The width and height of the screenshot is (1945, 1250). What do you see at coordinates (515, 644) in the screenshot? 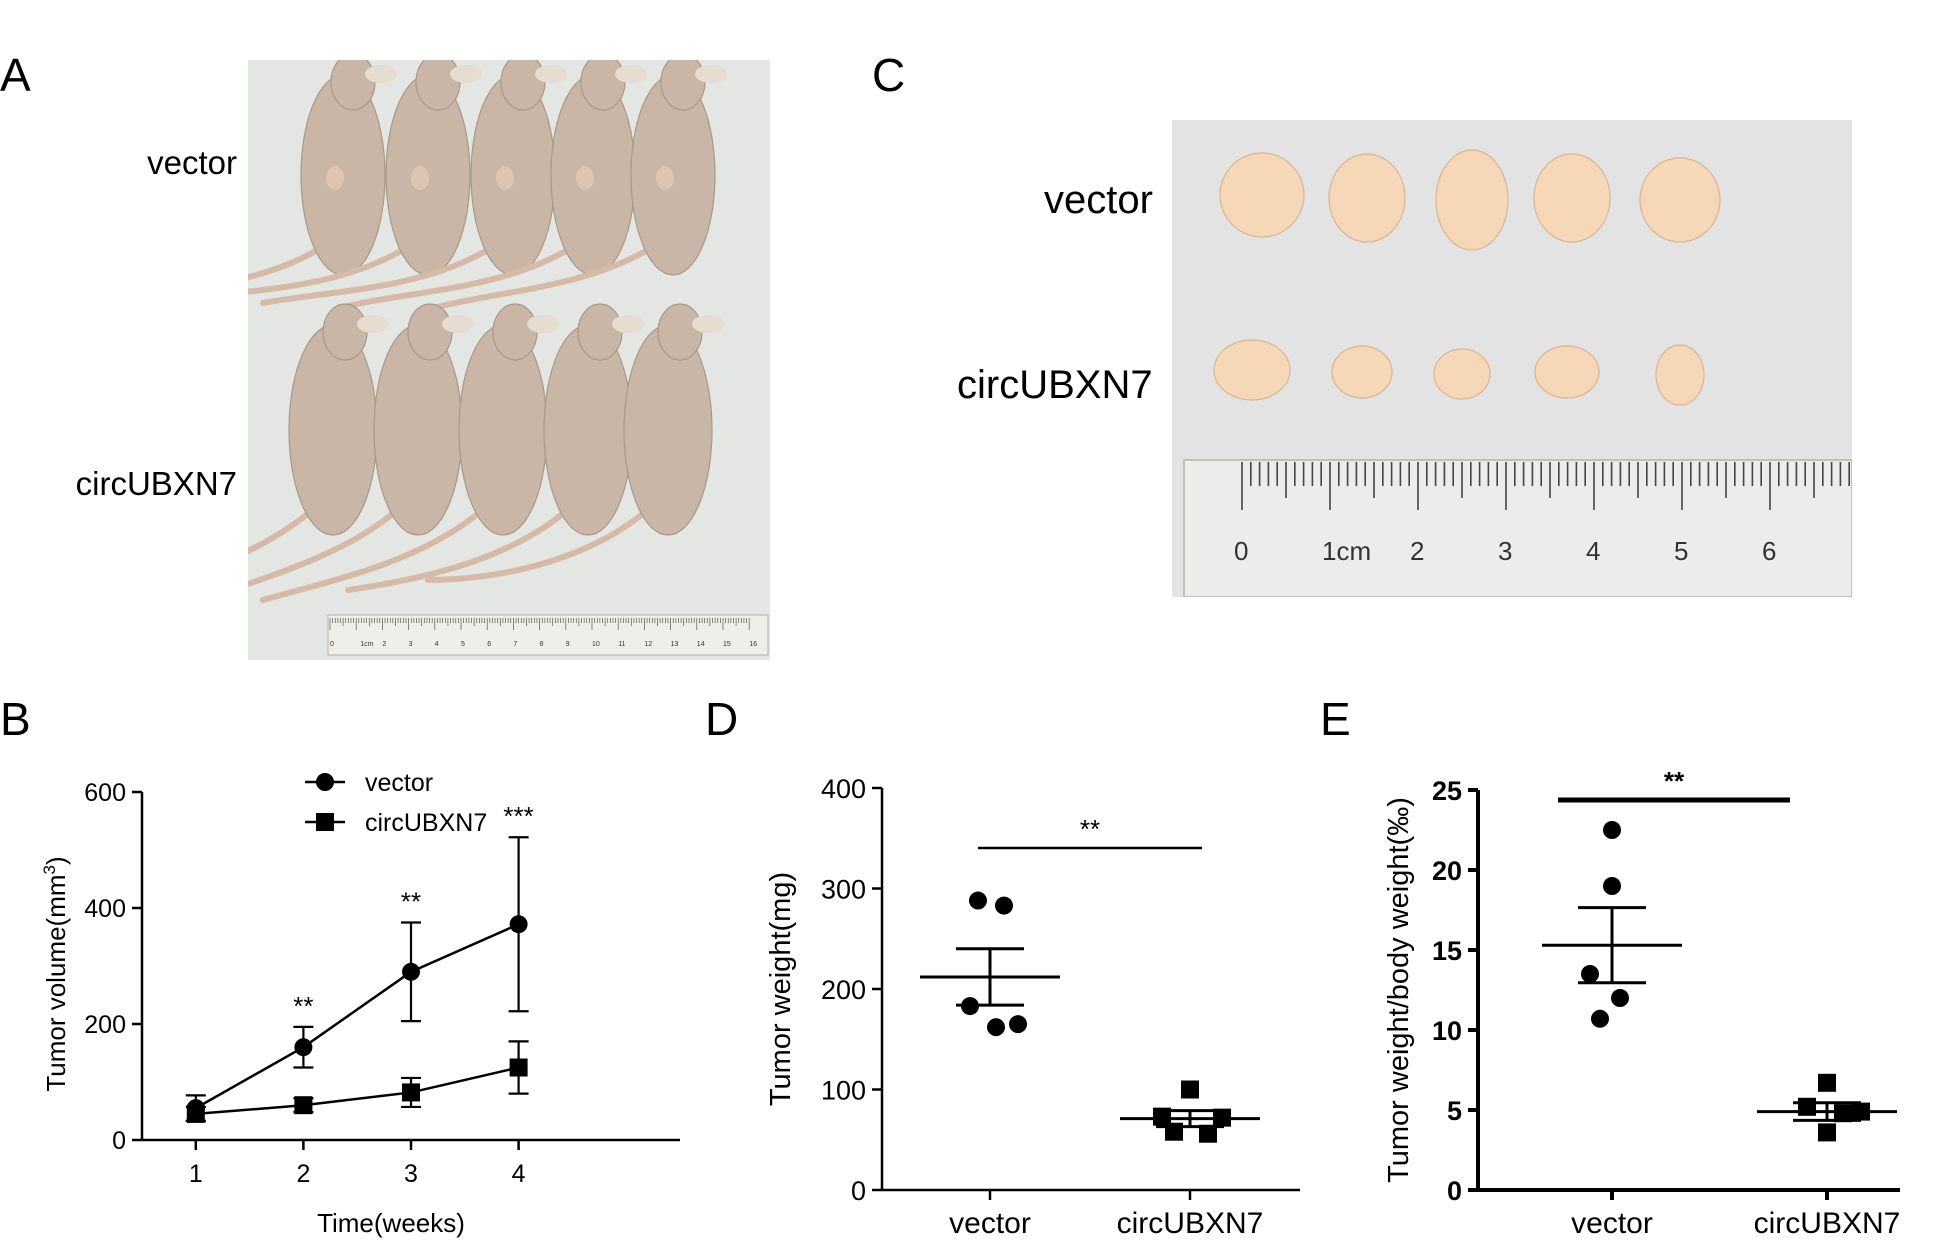
I see `ruler-a-label-7: 7` at bounding box center [515, 644].